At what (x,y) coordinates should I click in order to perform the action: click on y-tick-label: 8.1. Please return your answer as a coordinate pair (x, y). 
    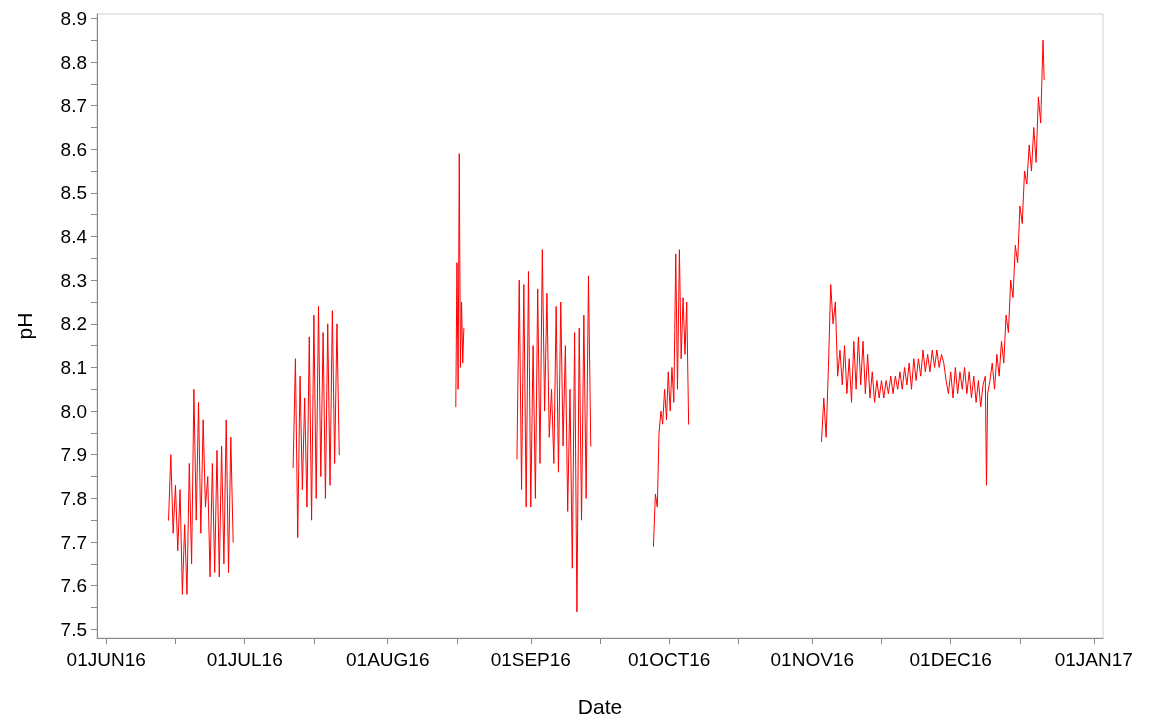
    Looking at the image, I should click on (73, 367).